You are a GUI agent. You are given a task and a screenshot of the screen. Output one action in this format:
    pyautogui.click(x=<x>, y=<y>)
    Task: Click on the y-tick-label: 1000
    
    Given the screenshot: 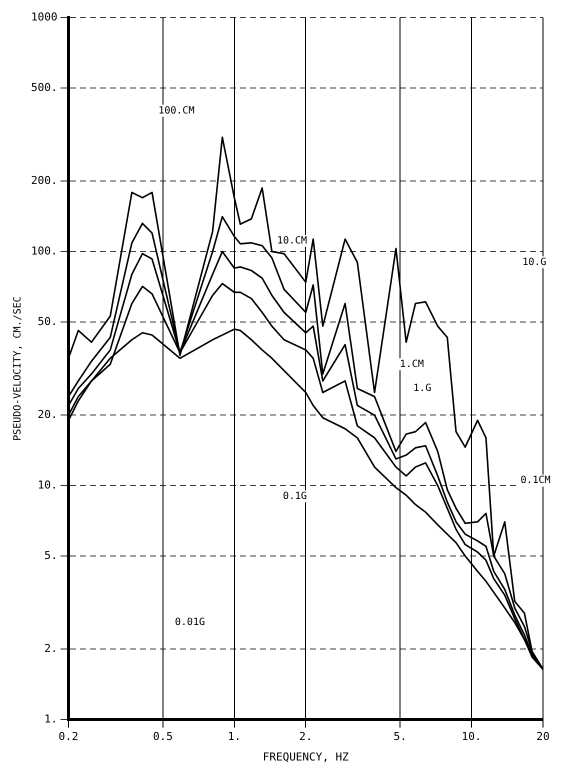 What is the action you would take?
    pyautogui.click(x=44, y=17)
    